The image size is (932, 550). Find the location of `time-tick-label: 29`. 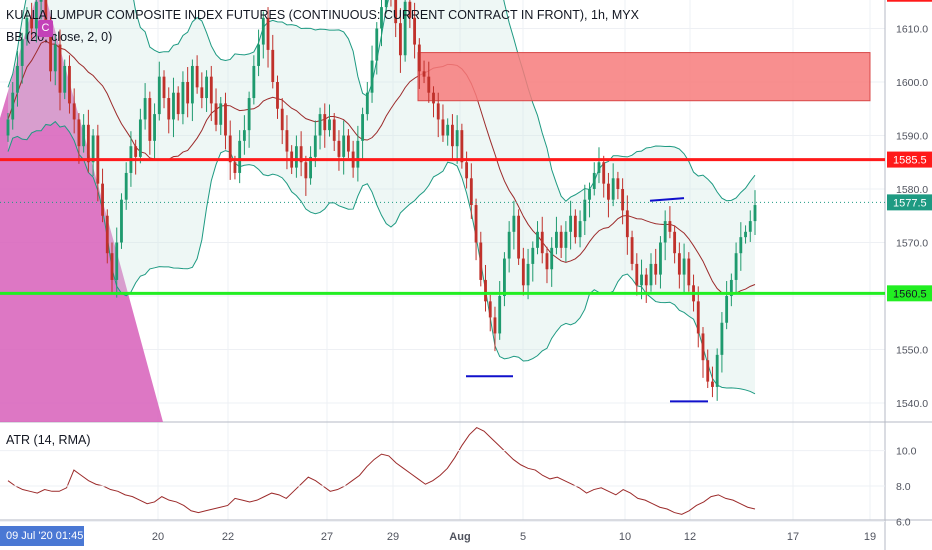

time-tick-label: 29 is located at coordinates (393, 537).